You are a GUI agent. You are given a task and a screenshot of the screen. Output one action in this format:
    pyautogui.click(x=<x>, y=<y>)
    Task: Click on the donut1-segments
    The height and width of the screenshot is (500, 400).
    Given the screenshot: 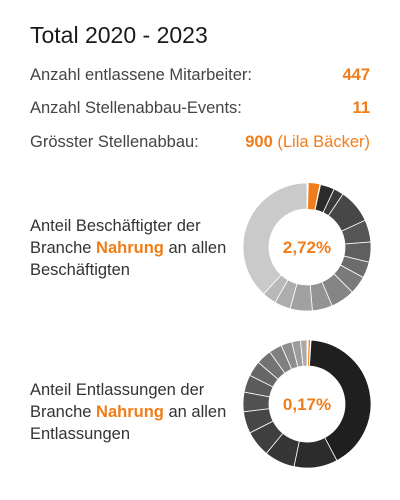 What is the action you would take?
    pyautogui.click(x=307, y=247)
    